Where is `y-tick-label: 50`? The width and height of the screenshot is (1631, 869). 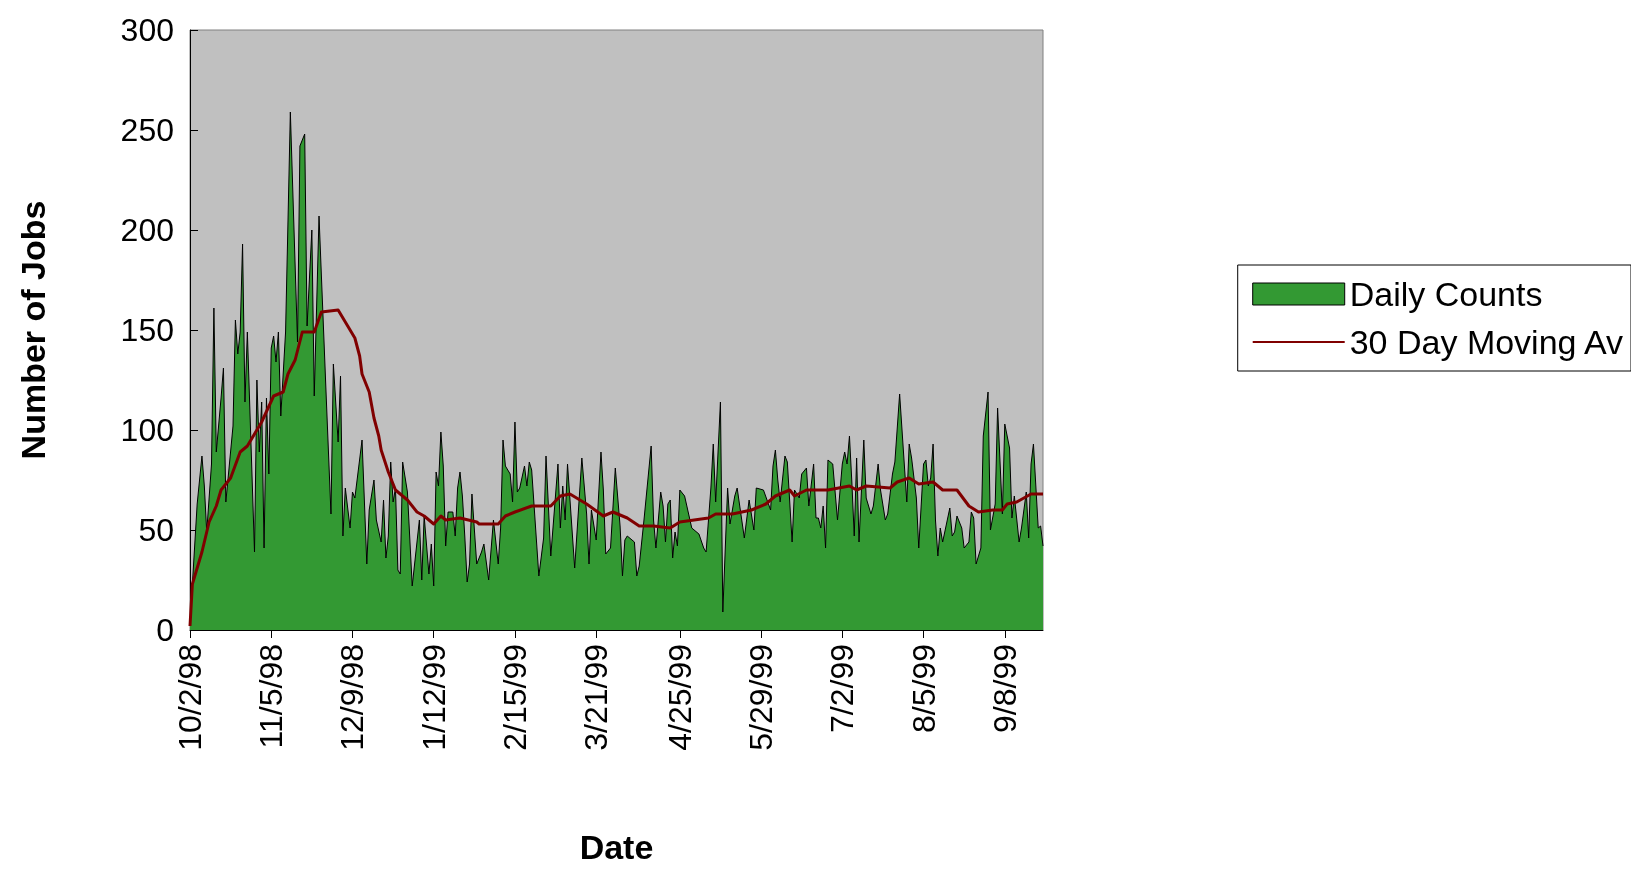
y-tick-label: 50 is located at coordinates (156, 530).